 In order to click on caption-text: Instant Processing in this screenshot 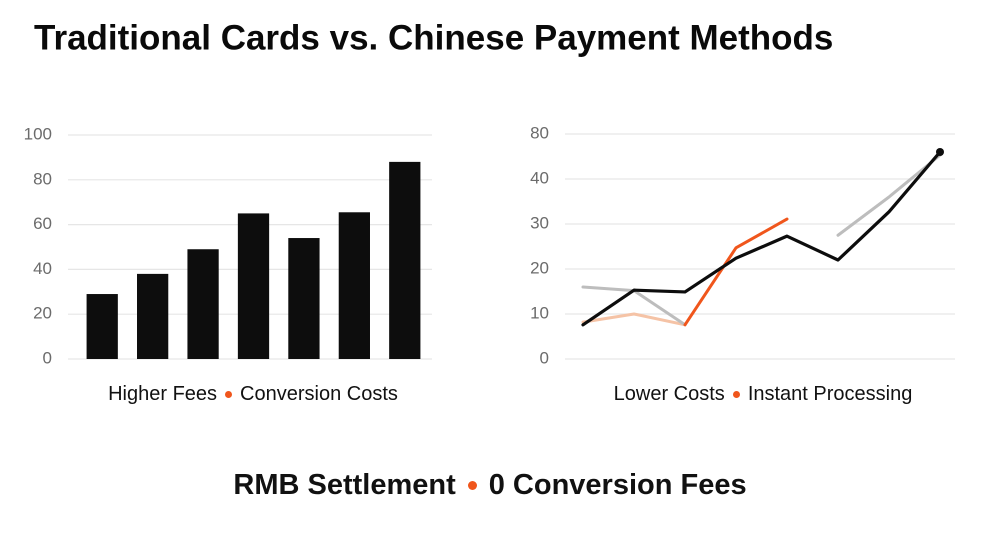, I will do `click(830, 393)`.